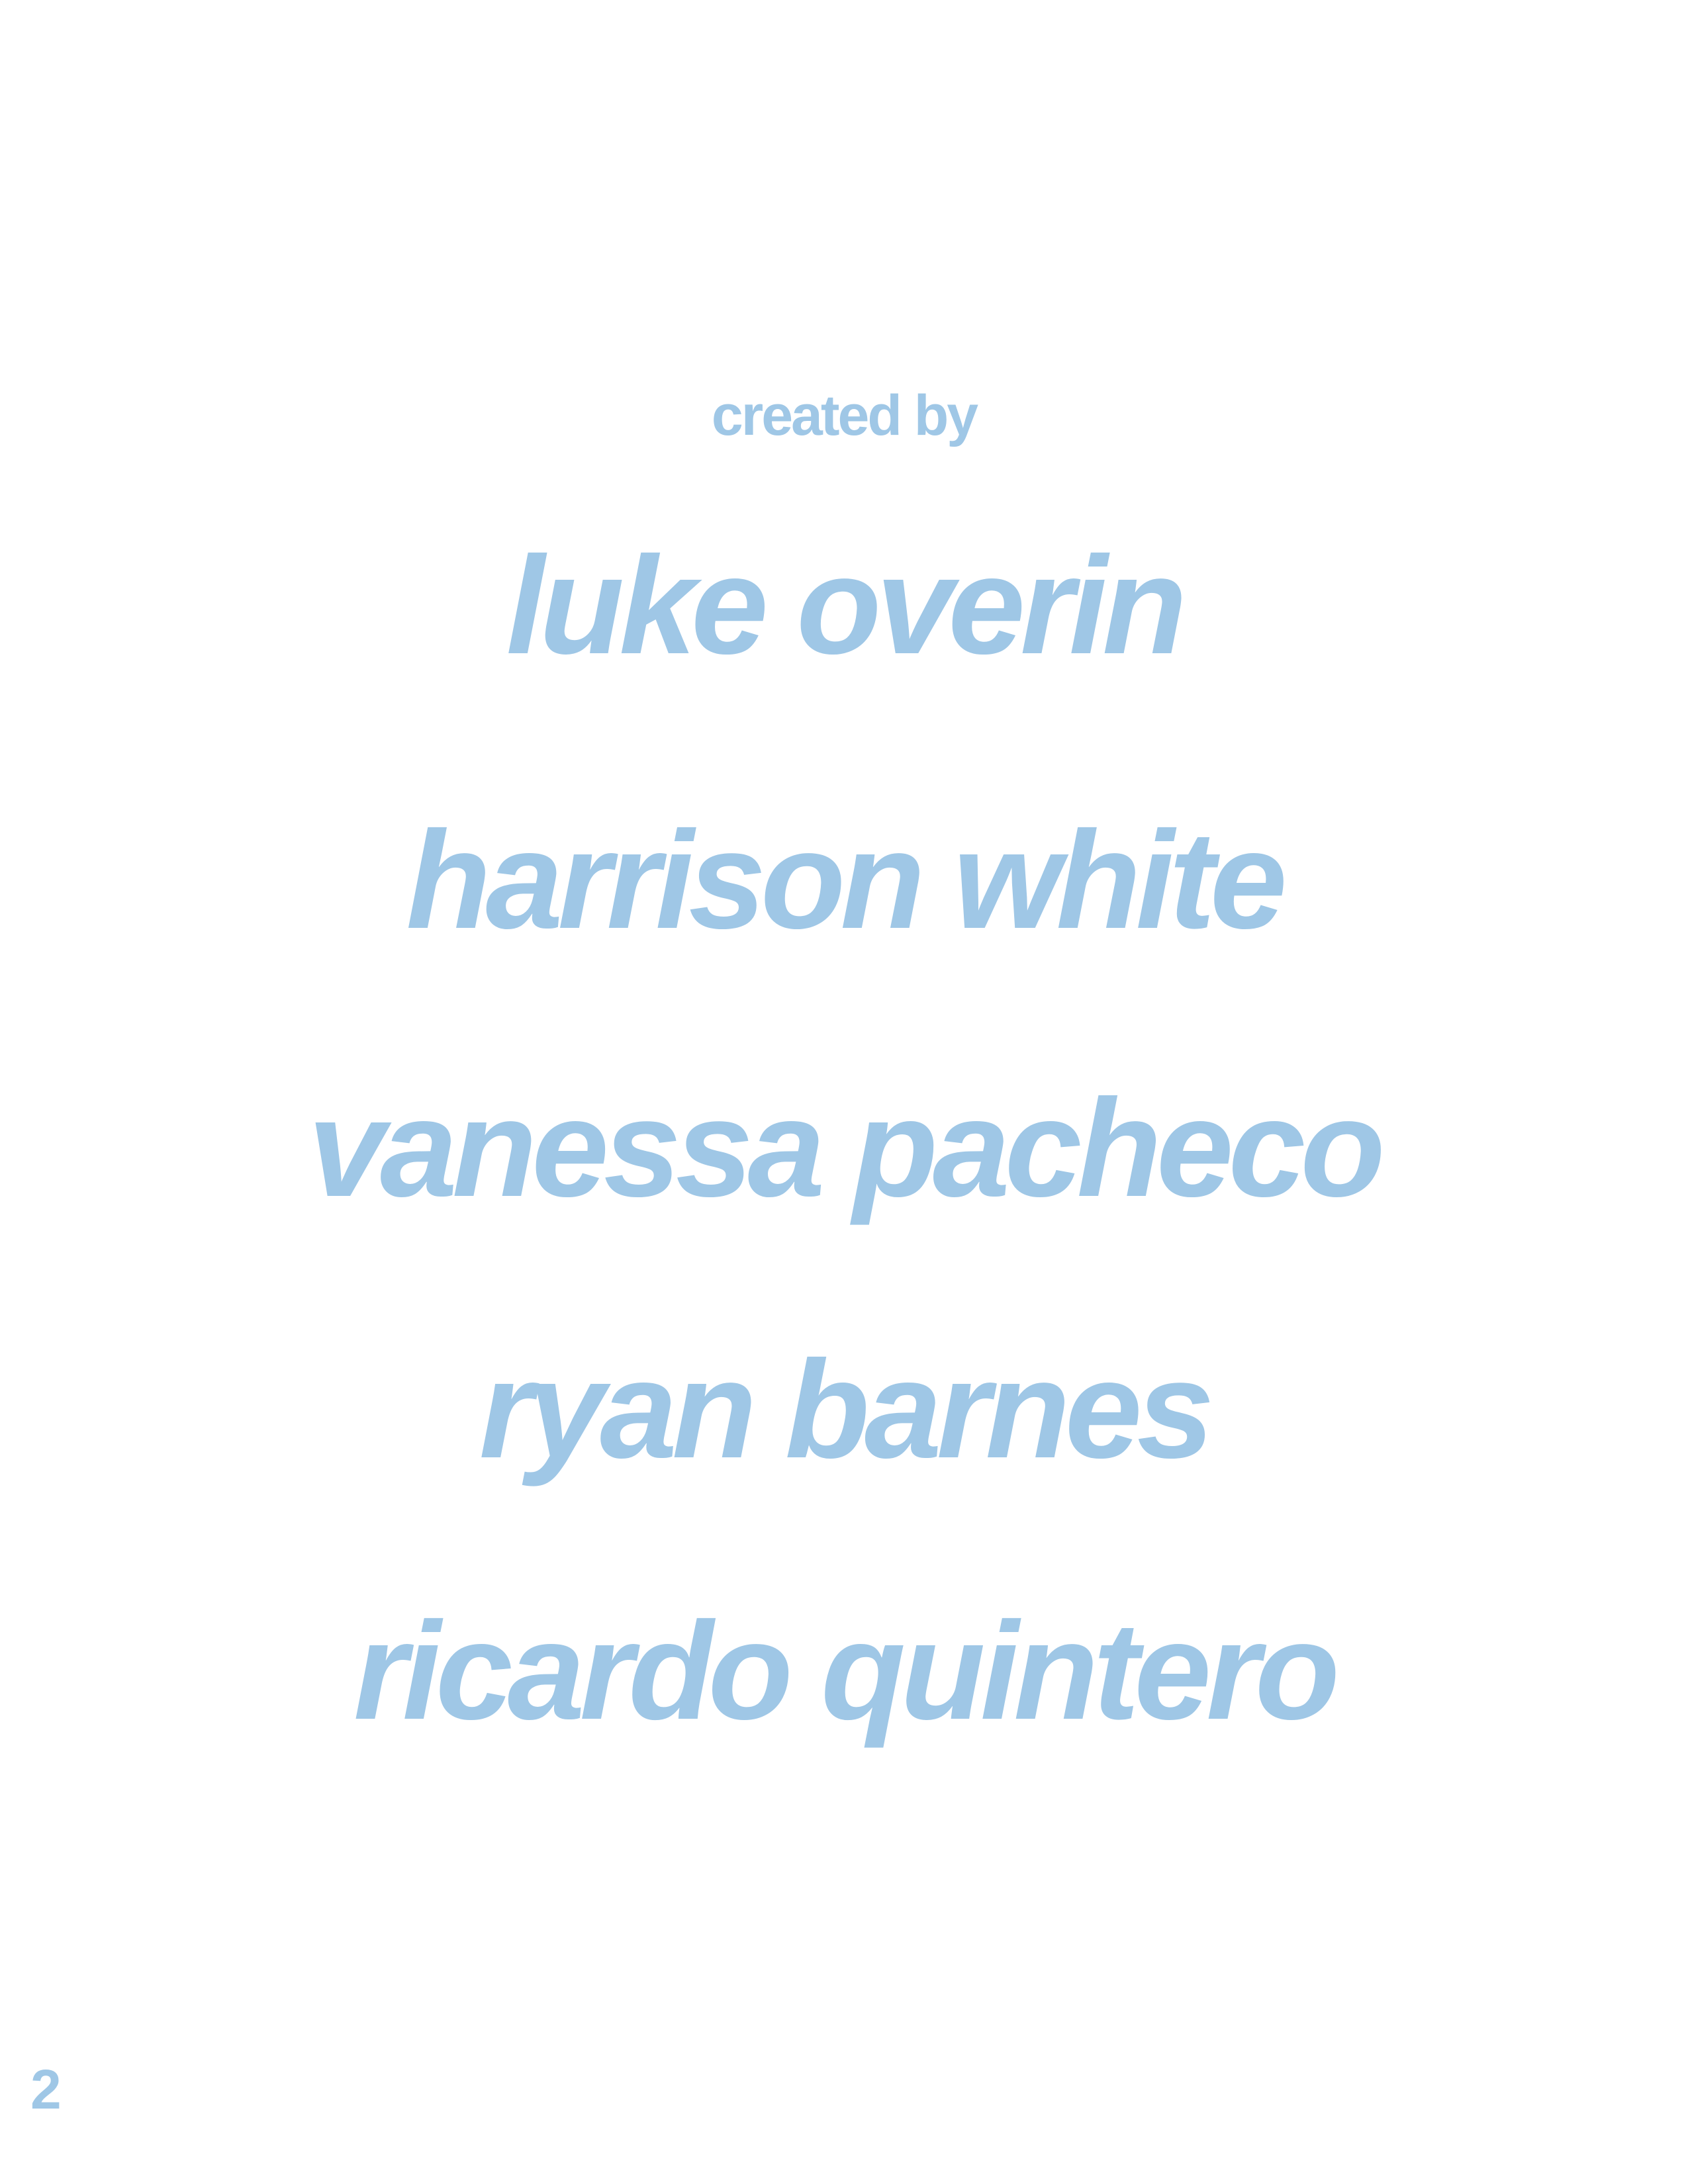 The width and height of the screenshot is (1688, 2184). Describe the element at coordinates (846, 1671) in the screenshot. I see `creator-name: ricardo quintero` at that location.